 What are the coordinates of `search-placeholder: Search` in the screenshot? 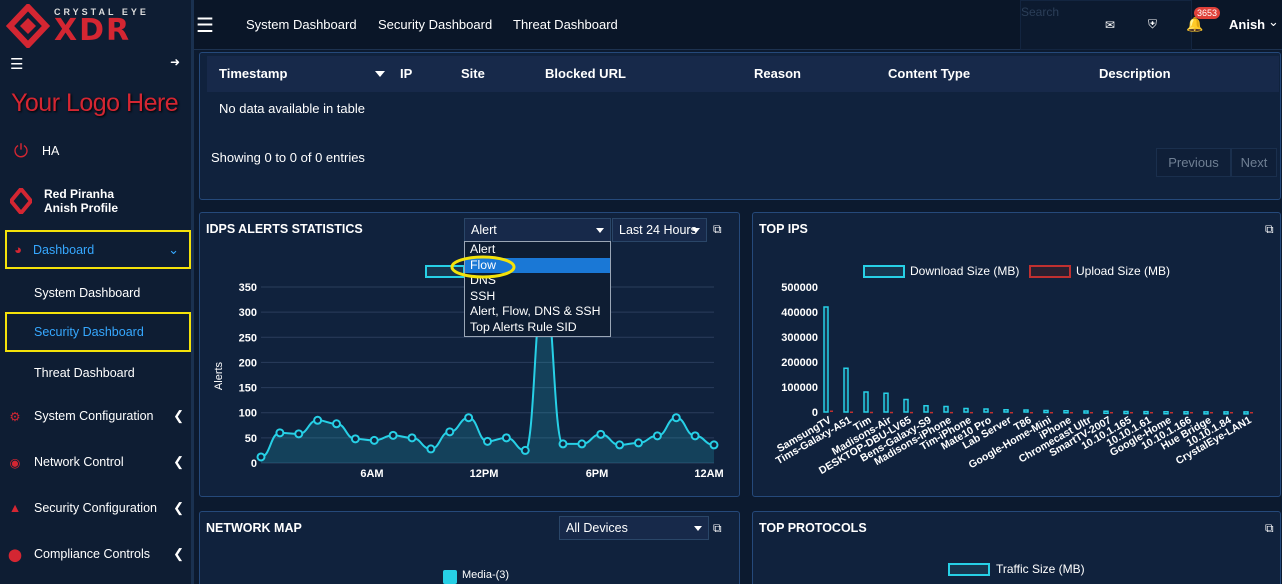 It's located at (1040, 12).